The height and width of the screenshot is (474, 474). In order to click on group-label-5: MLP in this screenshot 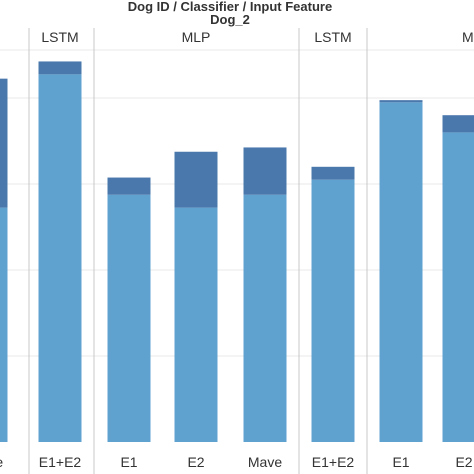, I will do `click(468, 37)`.